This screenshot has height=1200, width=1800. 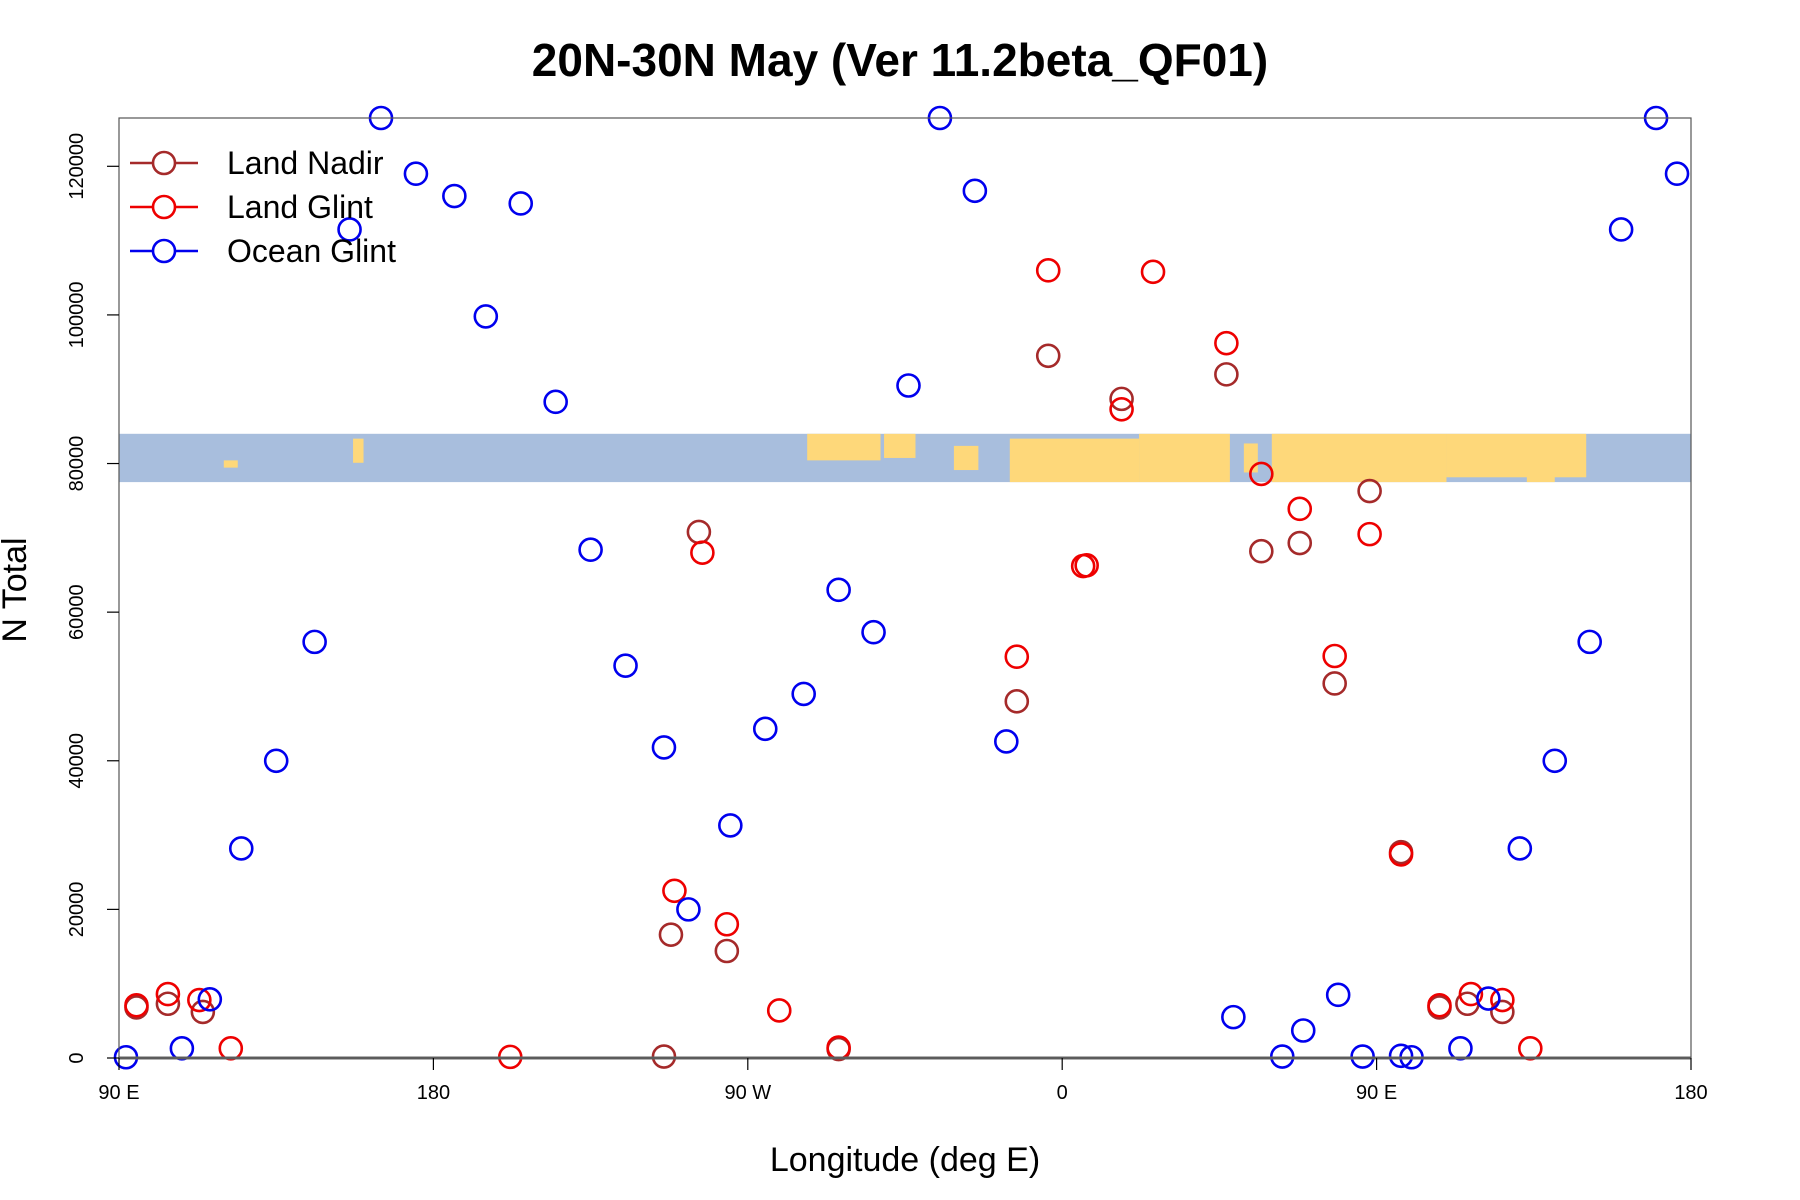 What do you see at coordinates (311, 251) in the screenshot?
I see `legend-label-ocean-glint: Ocean Glint` at bounding box center [311, 251].